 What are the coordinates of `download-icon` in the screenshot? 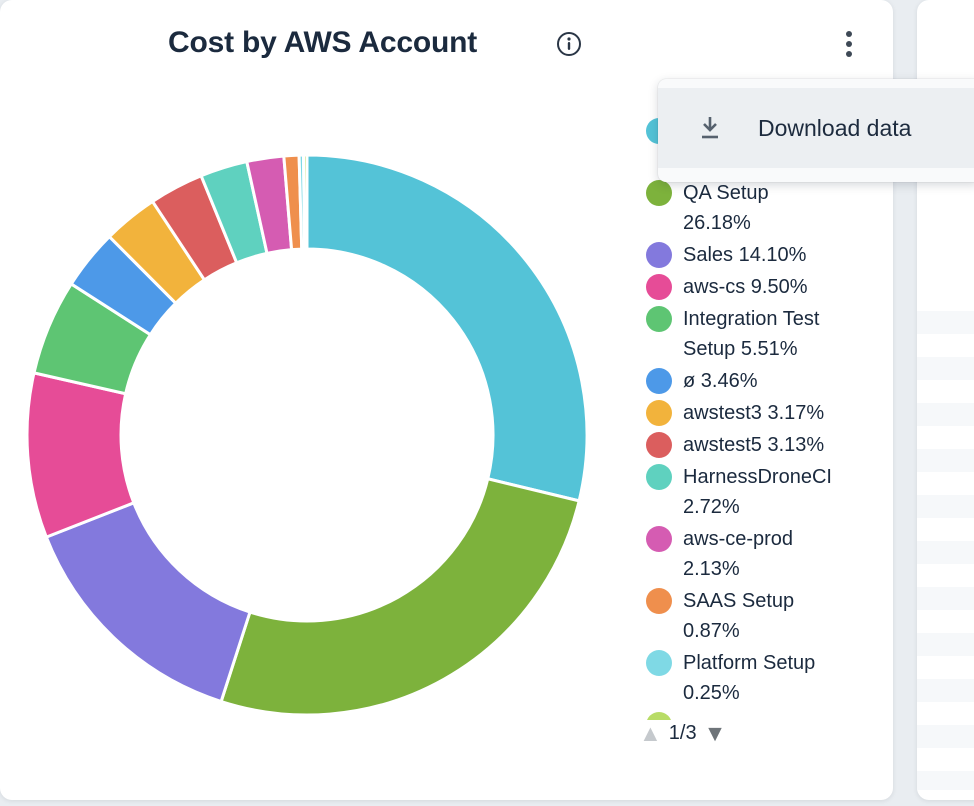 It's located at (710, 128).